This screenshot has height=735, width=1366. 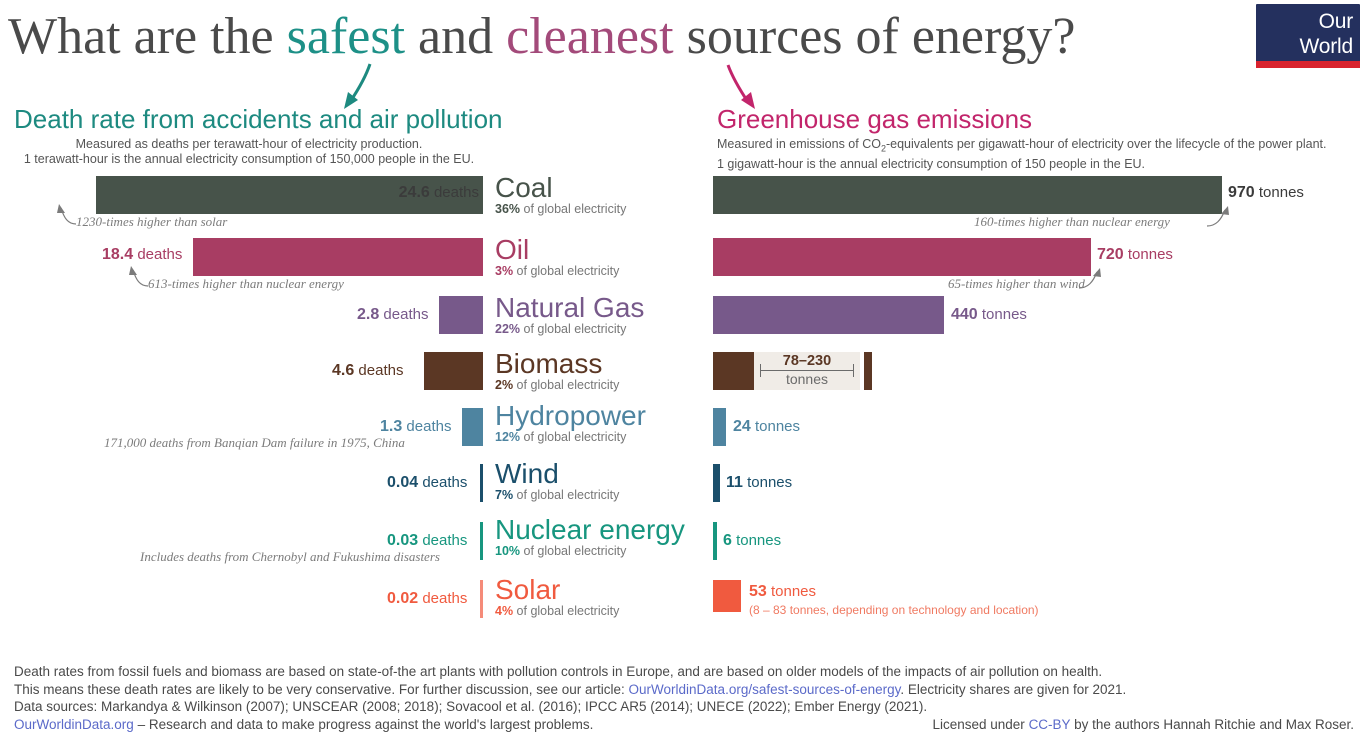 What do you see at coordinates (427, 541) in the screenshot?
I see `death-value-nuclear-energy: 0.03 deaths` at bounding box center [427, 541].